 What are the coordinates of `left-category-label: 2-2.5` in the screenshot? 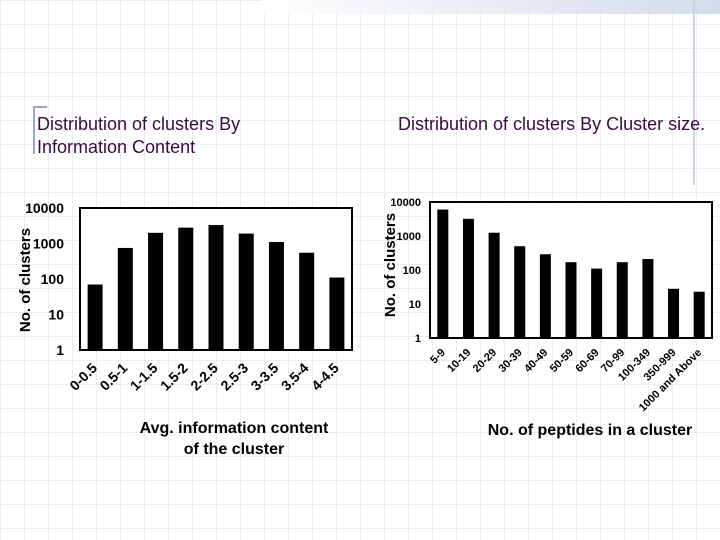 It's located at (204, 377).